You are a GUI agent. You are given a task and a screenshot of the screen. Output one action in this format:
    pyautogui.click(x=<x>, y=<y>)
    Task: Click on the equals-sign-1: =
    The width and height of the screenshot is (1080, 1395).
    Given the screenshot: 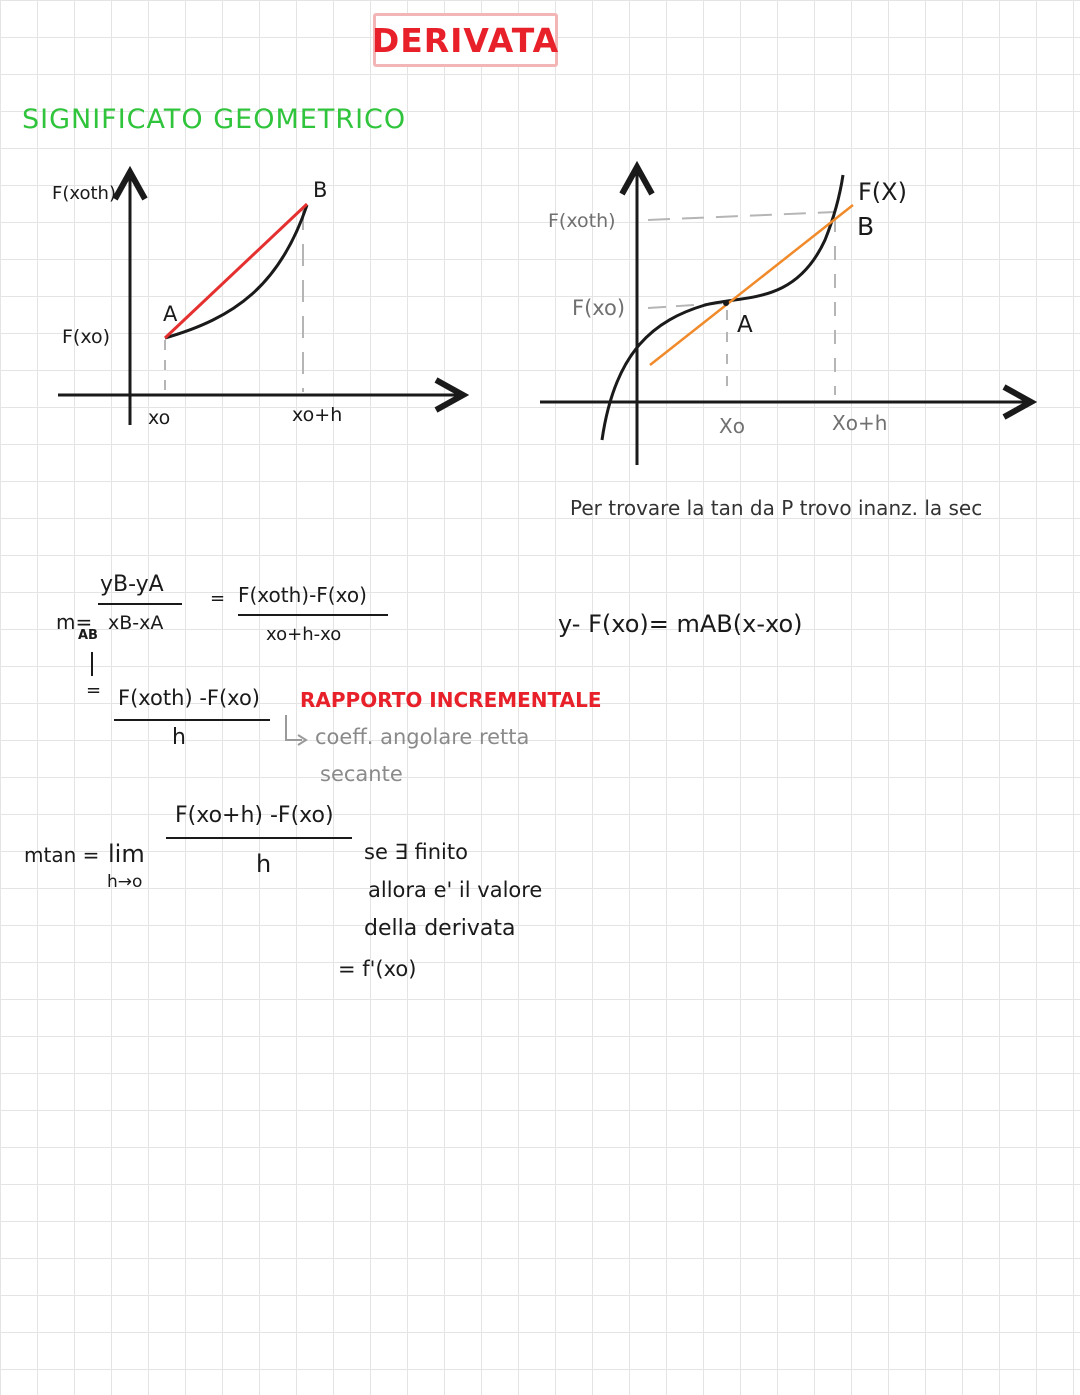 What is the action you would take?
    pyautogui.click(x=218, y=598)
    